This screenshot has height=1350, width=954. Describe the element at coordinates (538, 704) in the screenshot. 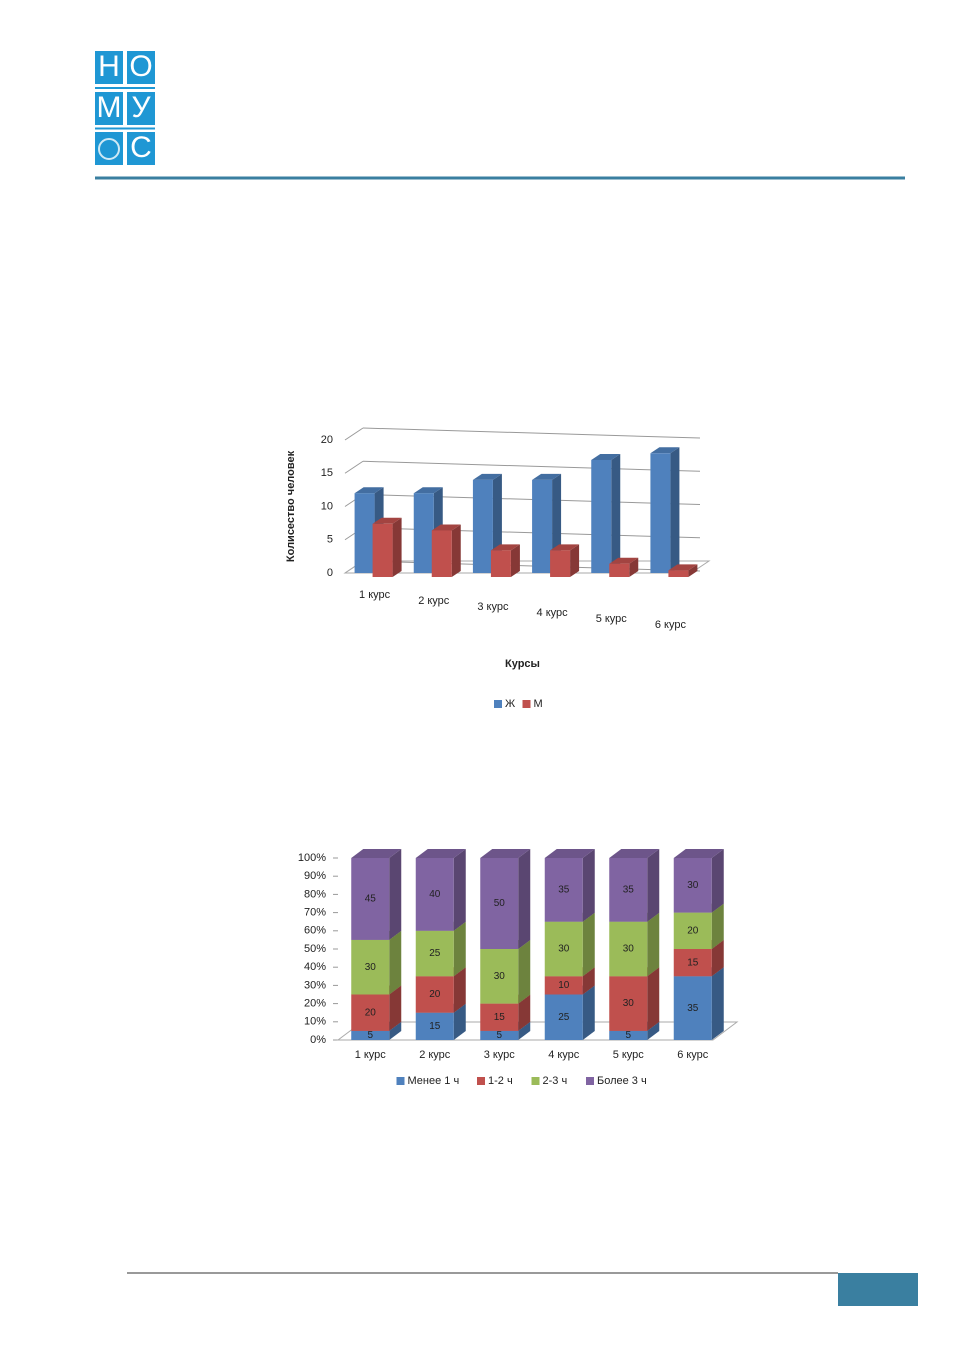

I see `legend-label: М` at that location.